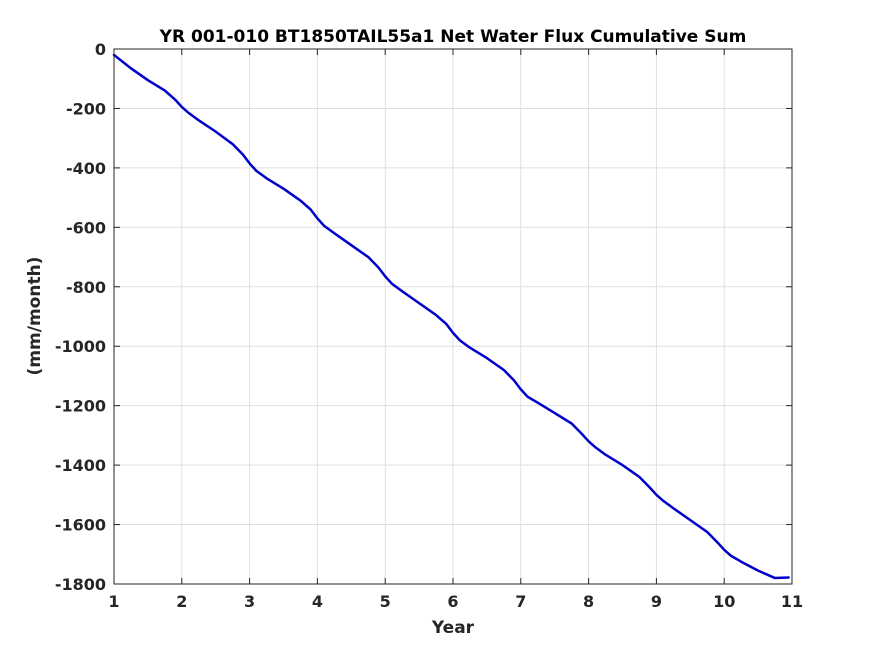 The width and height of the screenshot is (875, 656). What do you see at coordinates (80, 584) in the screenshot?
I see `y-tick-label: -1800` at bounding box center [80, 584].